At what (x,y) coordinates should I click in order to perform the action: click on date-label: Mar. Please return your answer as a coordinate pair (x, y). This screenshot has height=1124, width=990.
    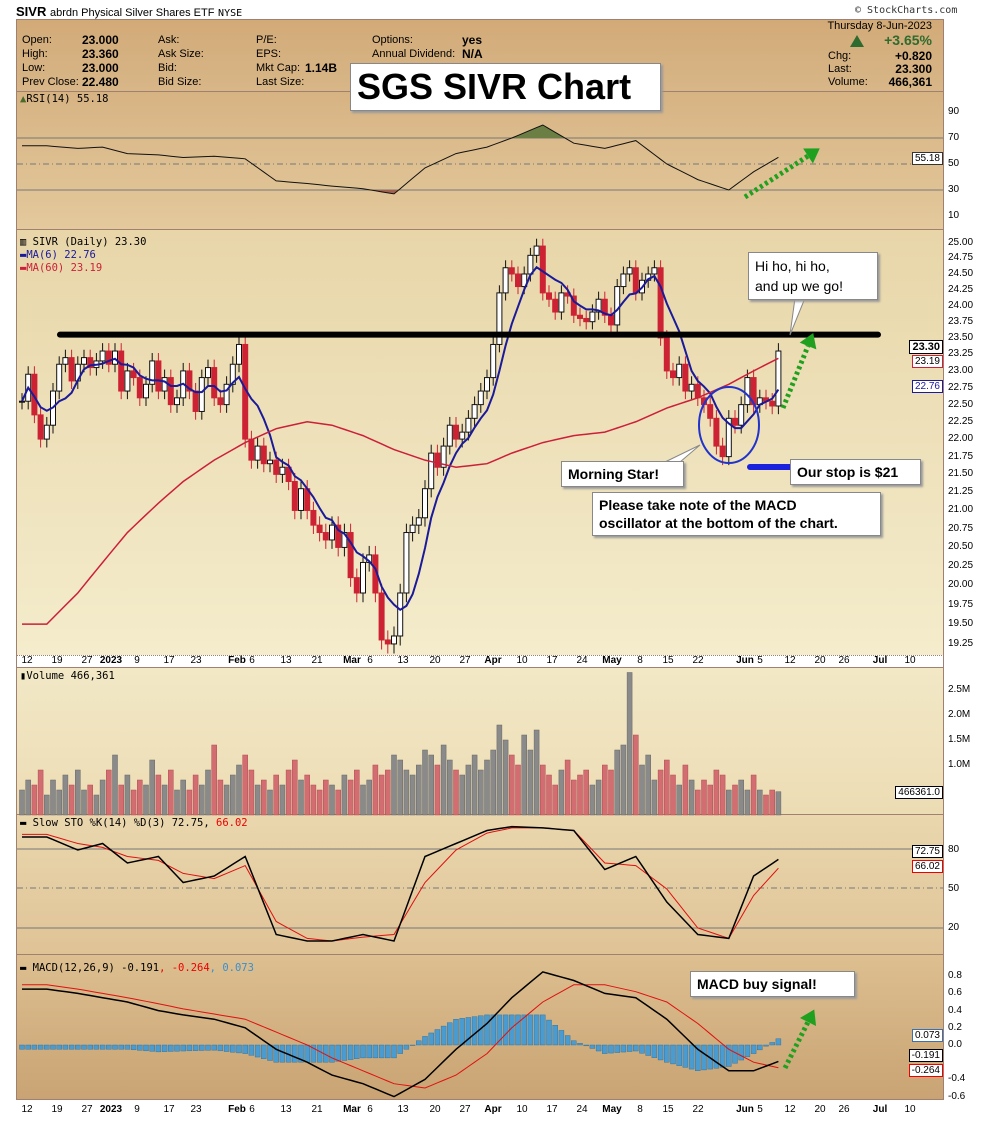
    Looking at the image, I should click on (352, 1109).